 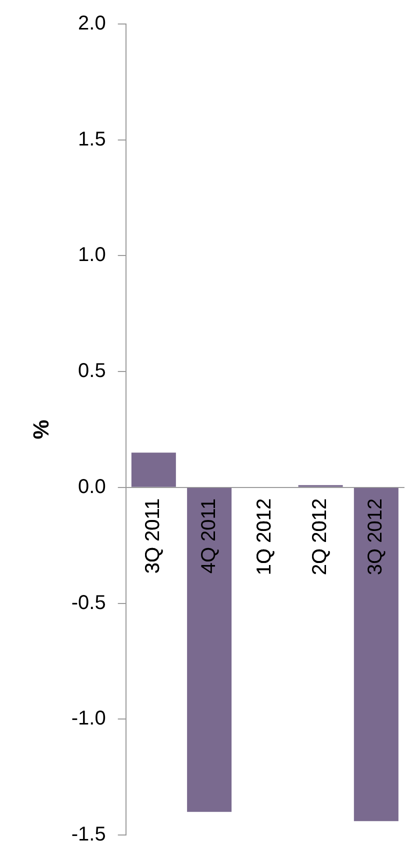 I want to click on y-tick-label: -1.5, so click(x=88, y=835).